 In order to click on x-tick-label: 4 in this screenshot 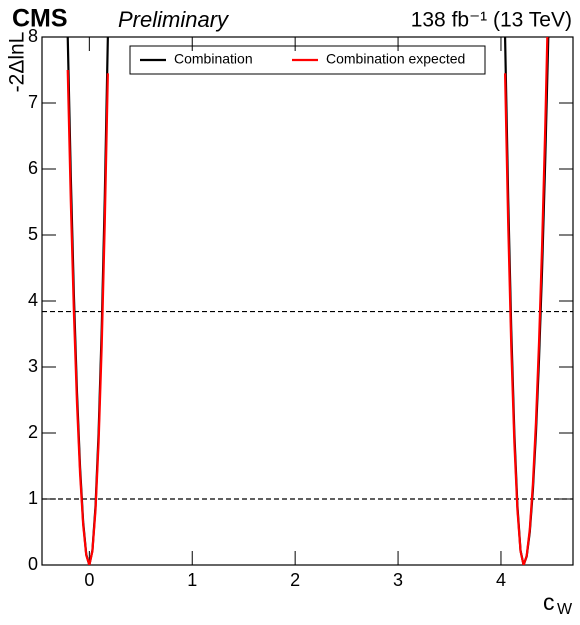, I will do `click(501, 580)`.